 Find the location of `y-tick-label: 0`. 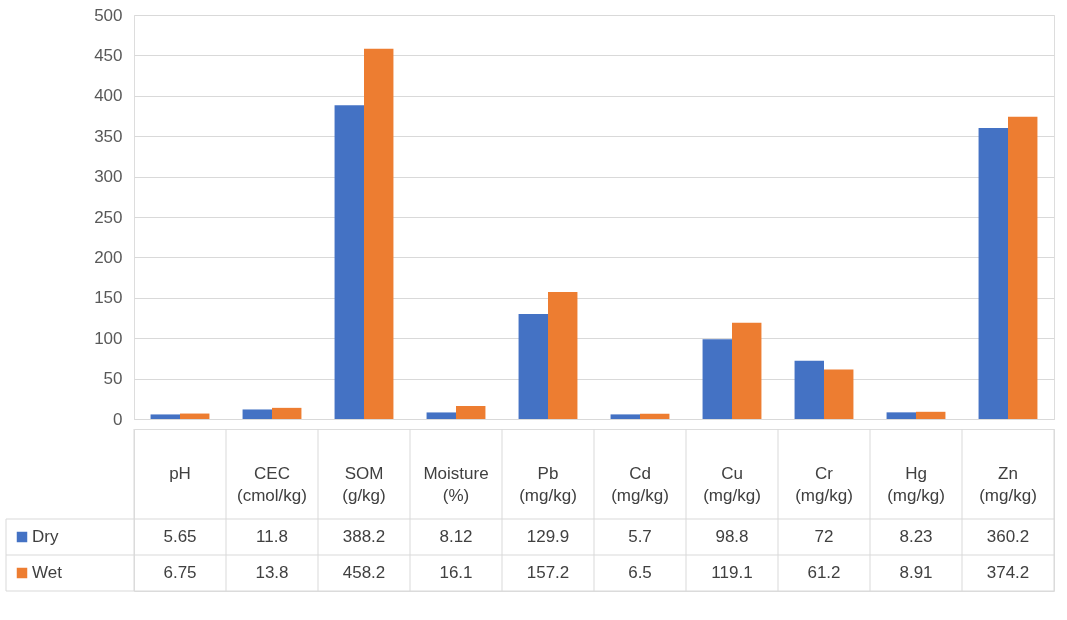

y-tick-label: 0 is located at coordinates (118, 419).